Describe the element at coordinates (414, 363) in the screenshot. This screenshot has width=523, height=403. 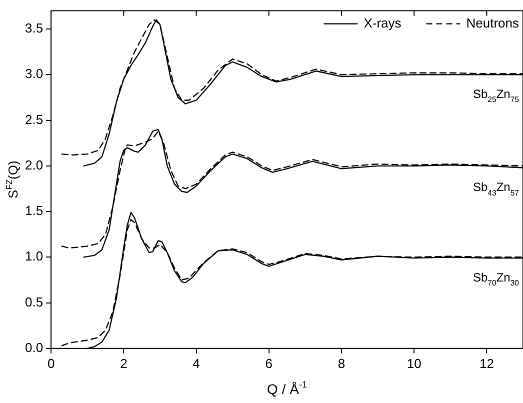
I see `x-tick-label: 10` at that location.